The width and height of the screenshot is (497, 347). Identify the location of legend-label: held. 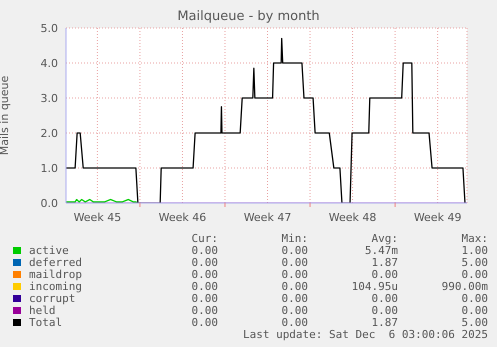
(42, 310).